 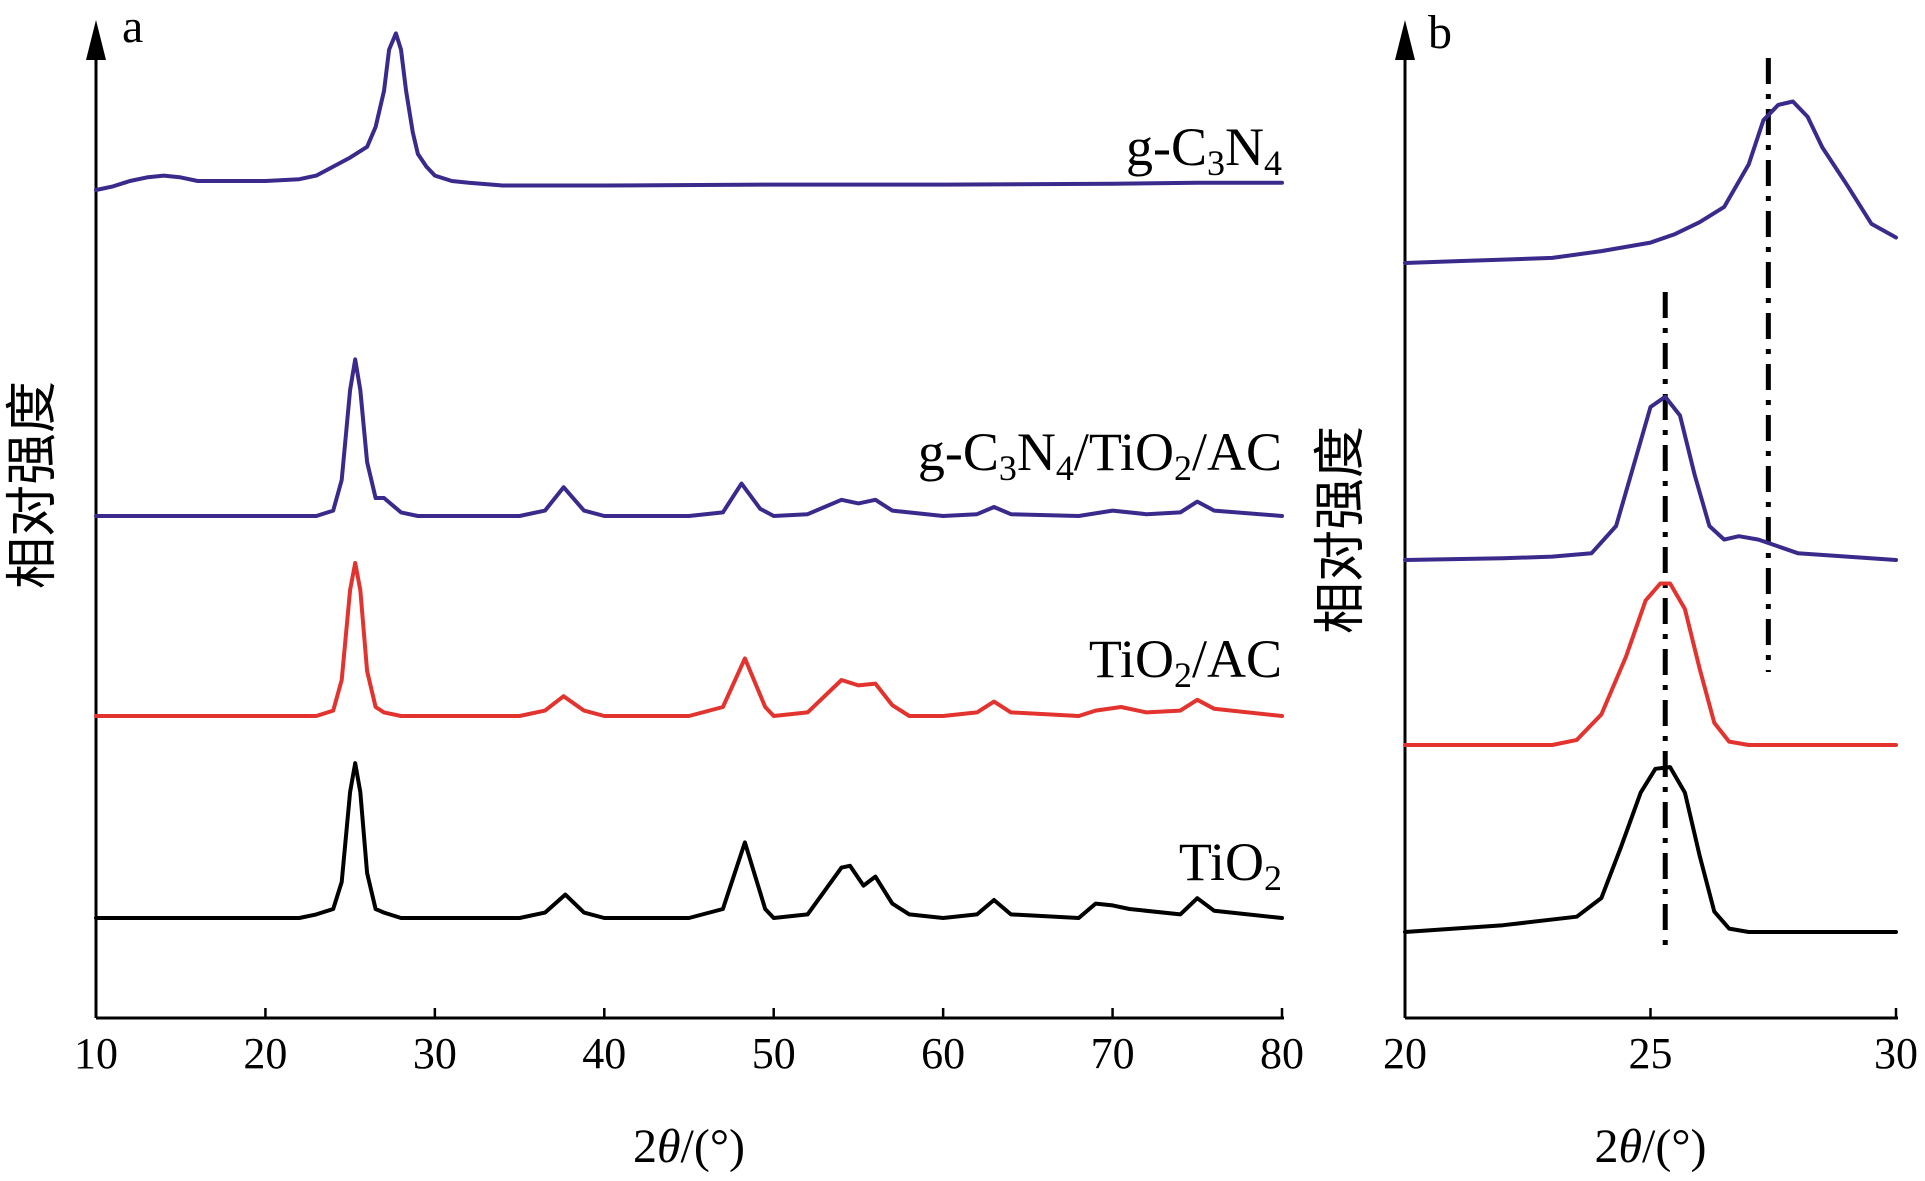 I want to click on series-label: g-C3N4, so click(x=1204, y=150).